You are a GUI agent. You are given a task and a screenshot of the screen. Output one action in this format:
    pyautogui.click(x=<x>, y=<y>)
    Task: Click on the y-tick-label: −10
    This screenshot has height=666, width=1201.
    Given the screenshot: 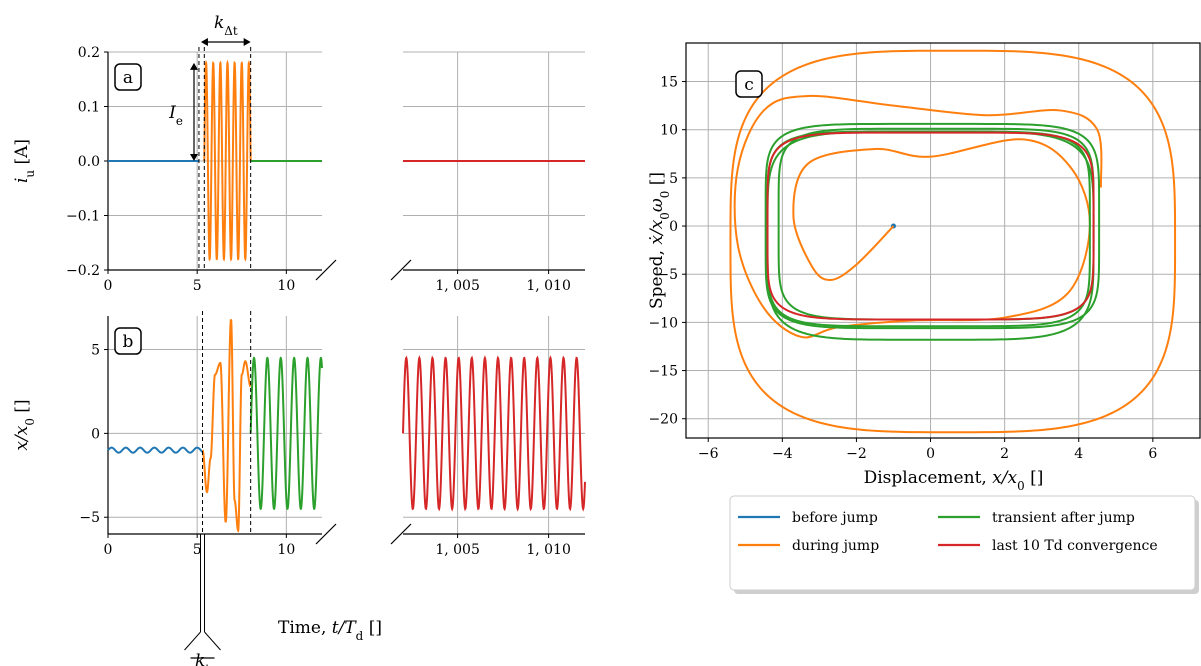 What is the action you would take?
    pyautogui.click(x=663, y=323)
    